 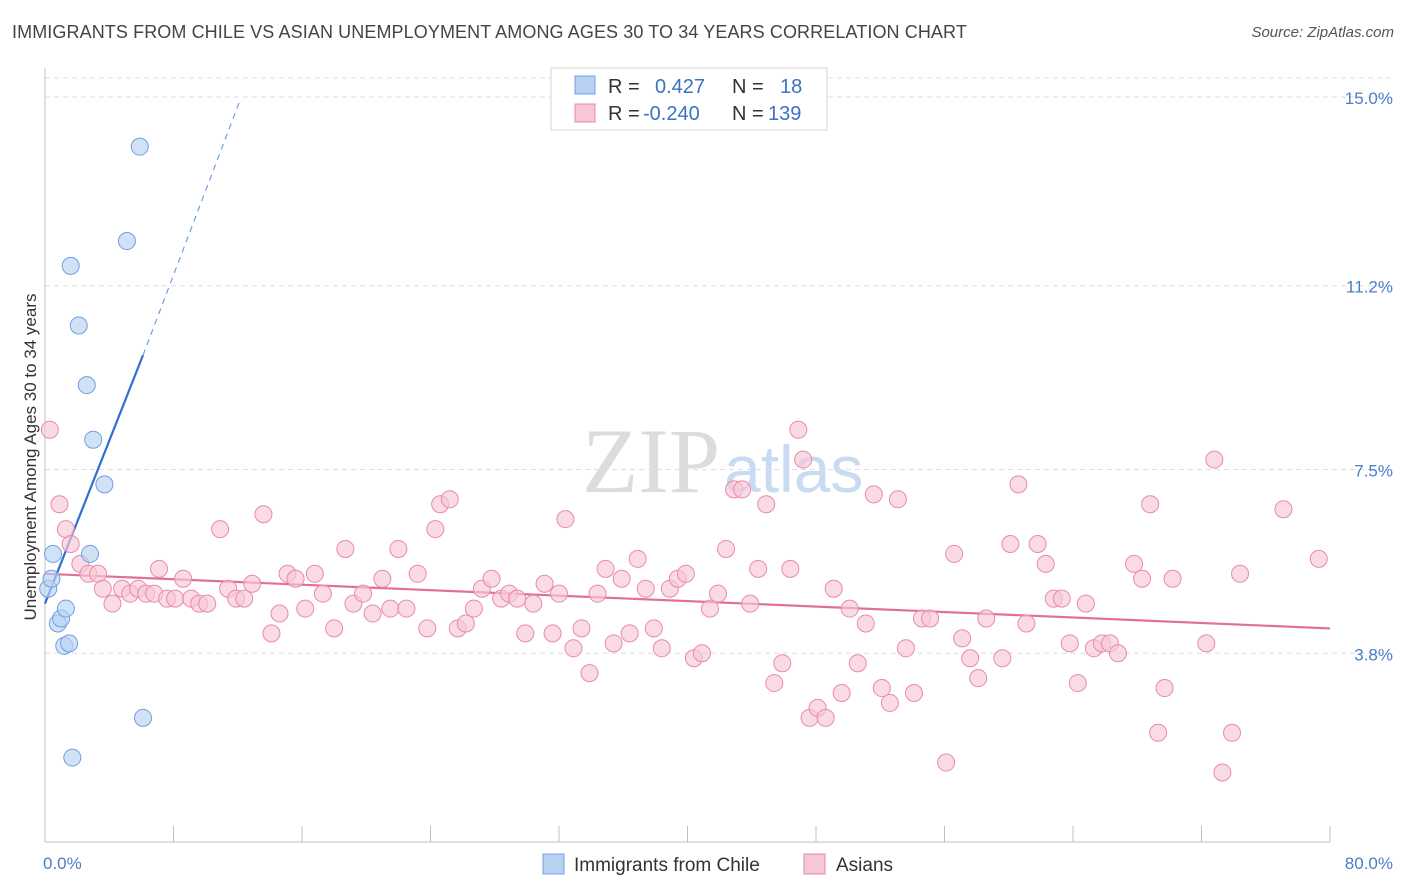 I want to click on x-tick-label: 80.0%, so click(x=1369, y=863).